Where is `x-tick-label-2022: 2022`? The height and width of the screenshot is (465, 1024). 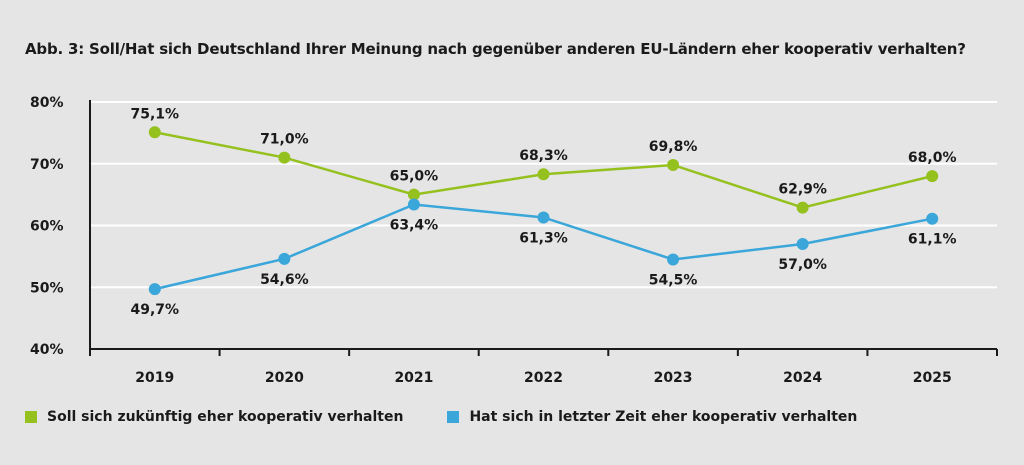
x-tick-label-2022: 2022 is located at coordinates (543, 378).